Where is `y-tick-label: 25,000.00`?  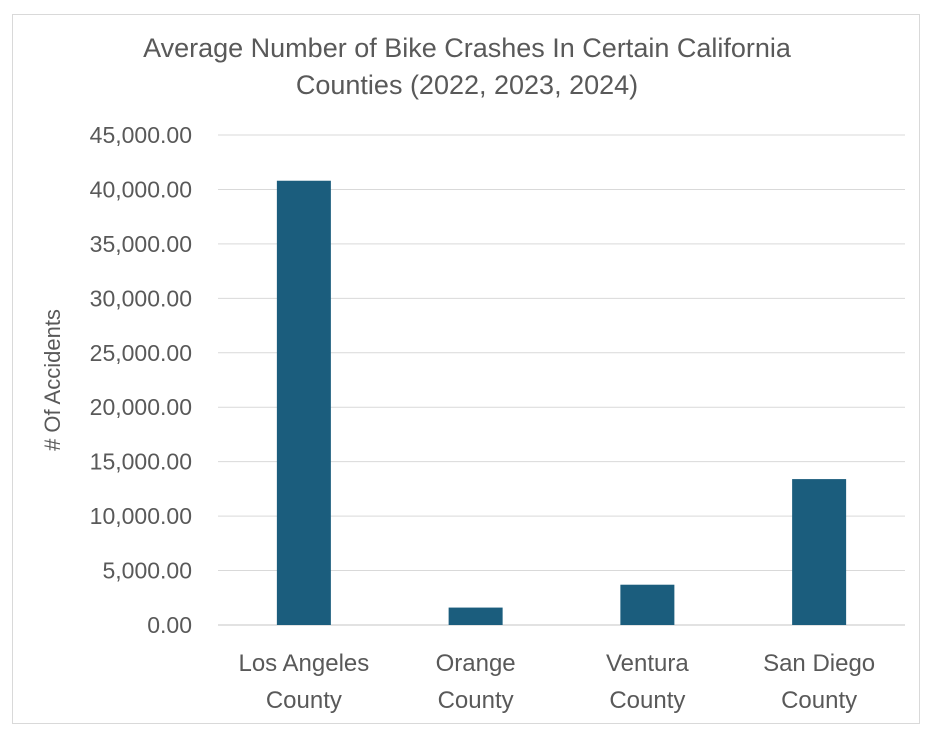 y-tick-label: 25,000.00 is located at coordinates (141, 353).